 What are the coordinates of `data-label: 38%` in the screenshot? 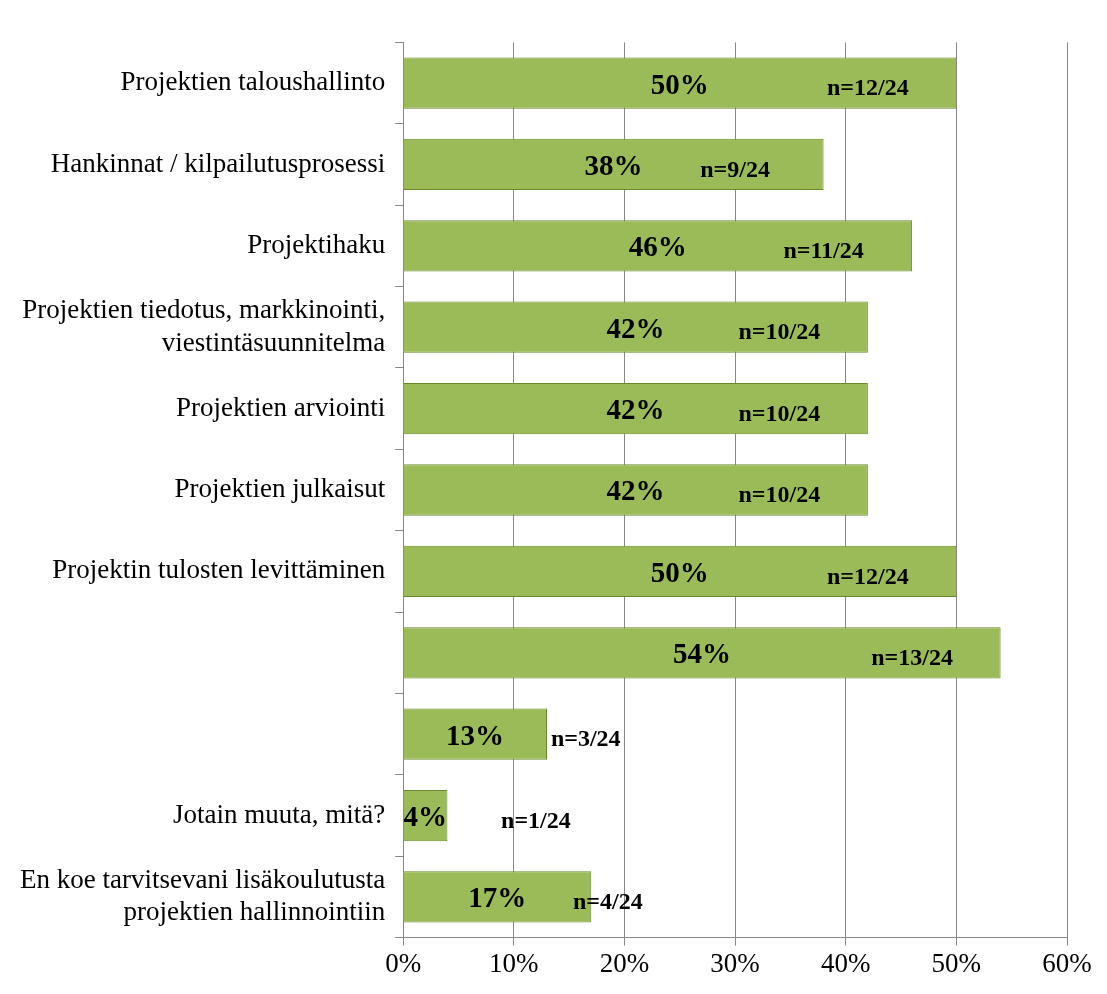 It's located at (613, 164).